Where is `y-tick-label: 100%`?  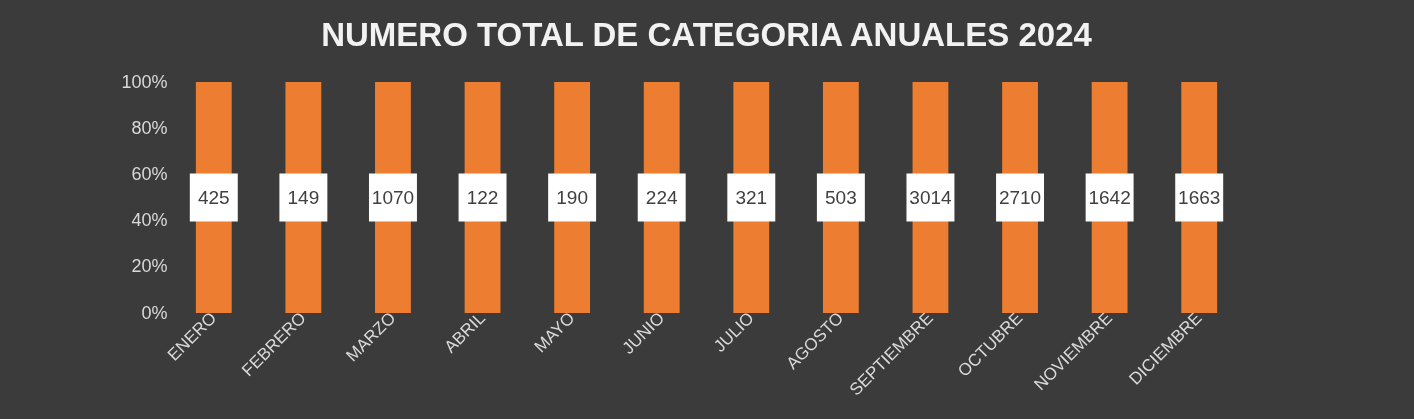 y-tick-label: 100% is located at coordinates (144, 81).